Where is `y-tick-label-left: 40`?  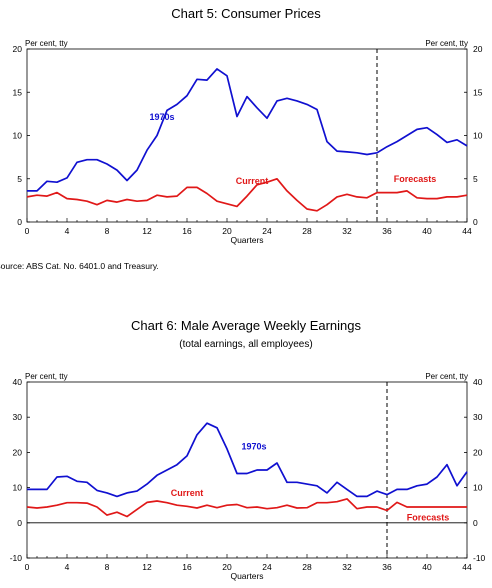
y-tick-label-left: 40 is located at coordinates (18, 382).